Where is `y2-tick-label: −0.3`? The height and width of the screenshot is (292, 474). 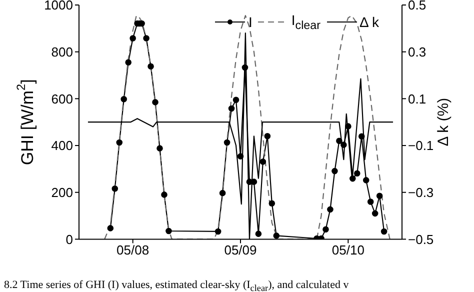 y2-tick-label: −0.3 is located at coordinates (421, 192).